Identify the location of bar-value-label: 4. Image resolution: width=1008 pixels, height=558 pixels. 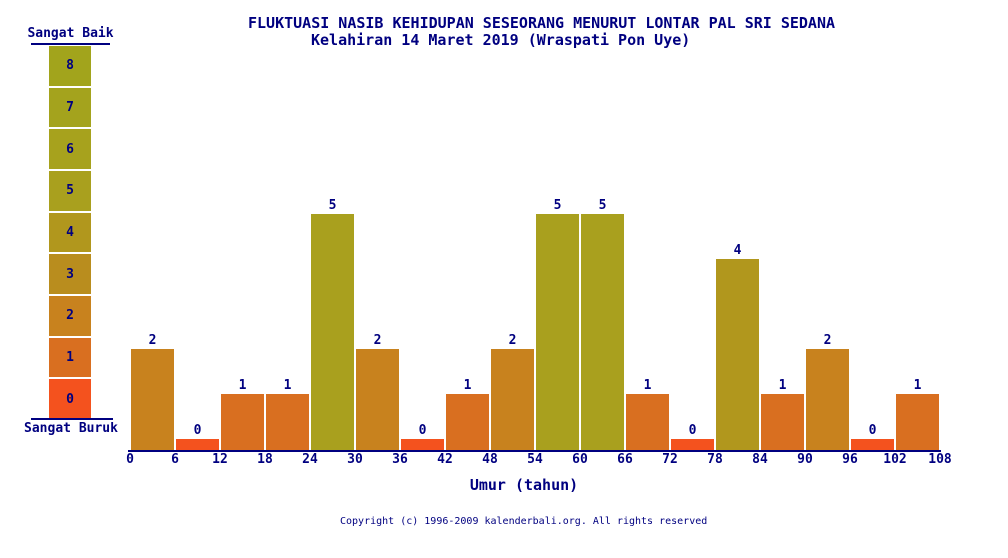
(737, 250).